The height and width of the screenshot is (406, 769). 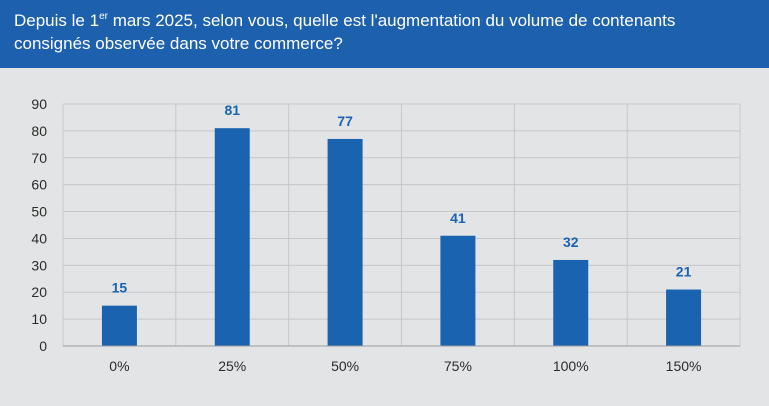 I want to click on y-tick-label: 90, so click(x=39, y=104).